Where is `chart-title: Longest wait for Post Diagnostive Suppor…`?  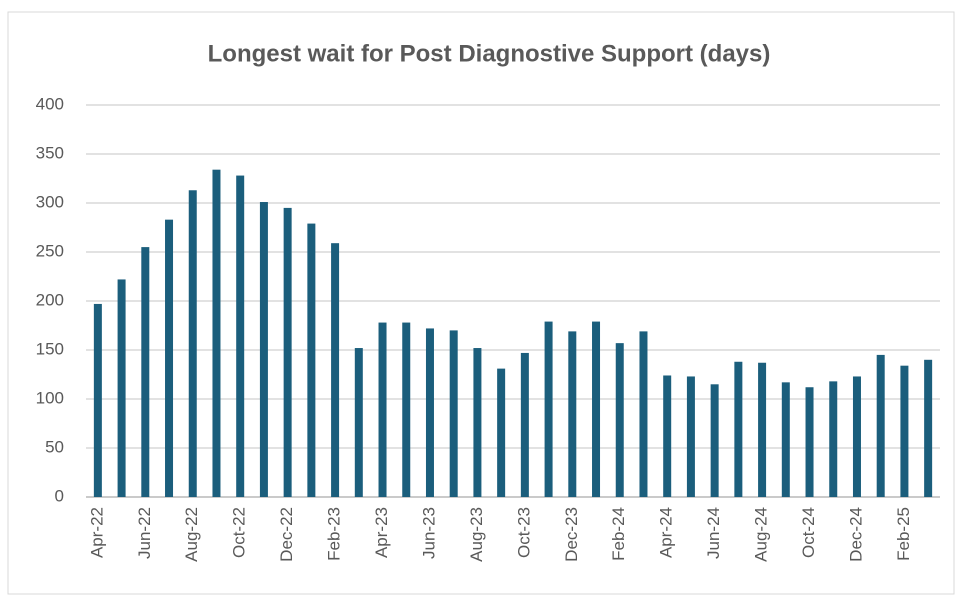
chart-title: Longest wait for Post Diagnostive Suppor… is located at coordinates (489, 53).